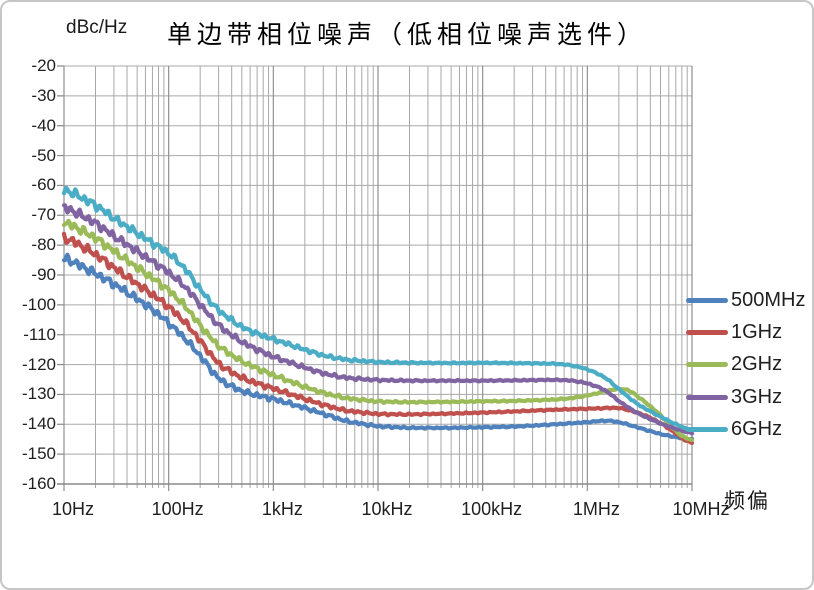 The height and width of the screenshot is (590, 814). What do you see at coordinates (73, 509) in the screenshot?
I see `x-tick-label: 10Hz` at bounding box center [73, 509].